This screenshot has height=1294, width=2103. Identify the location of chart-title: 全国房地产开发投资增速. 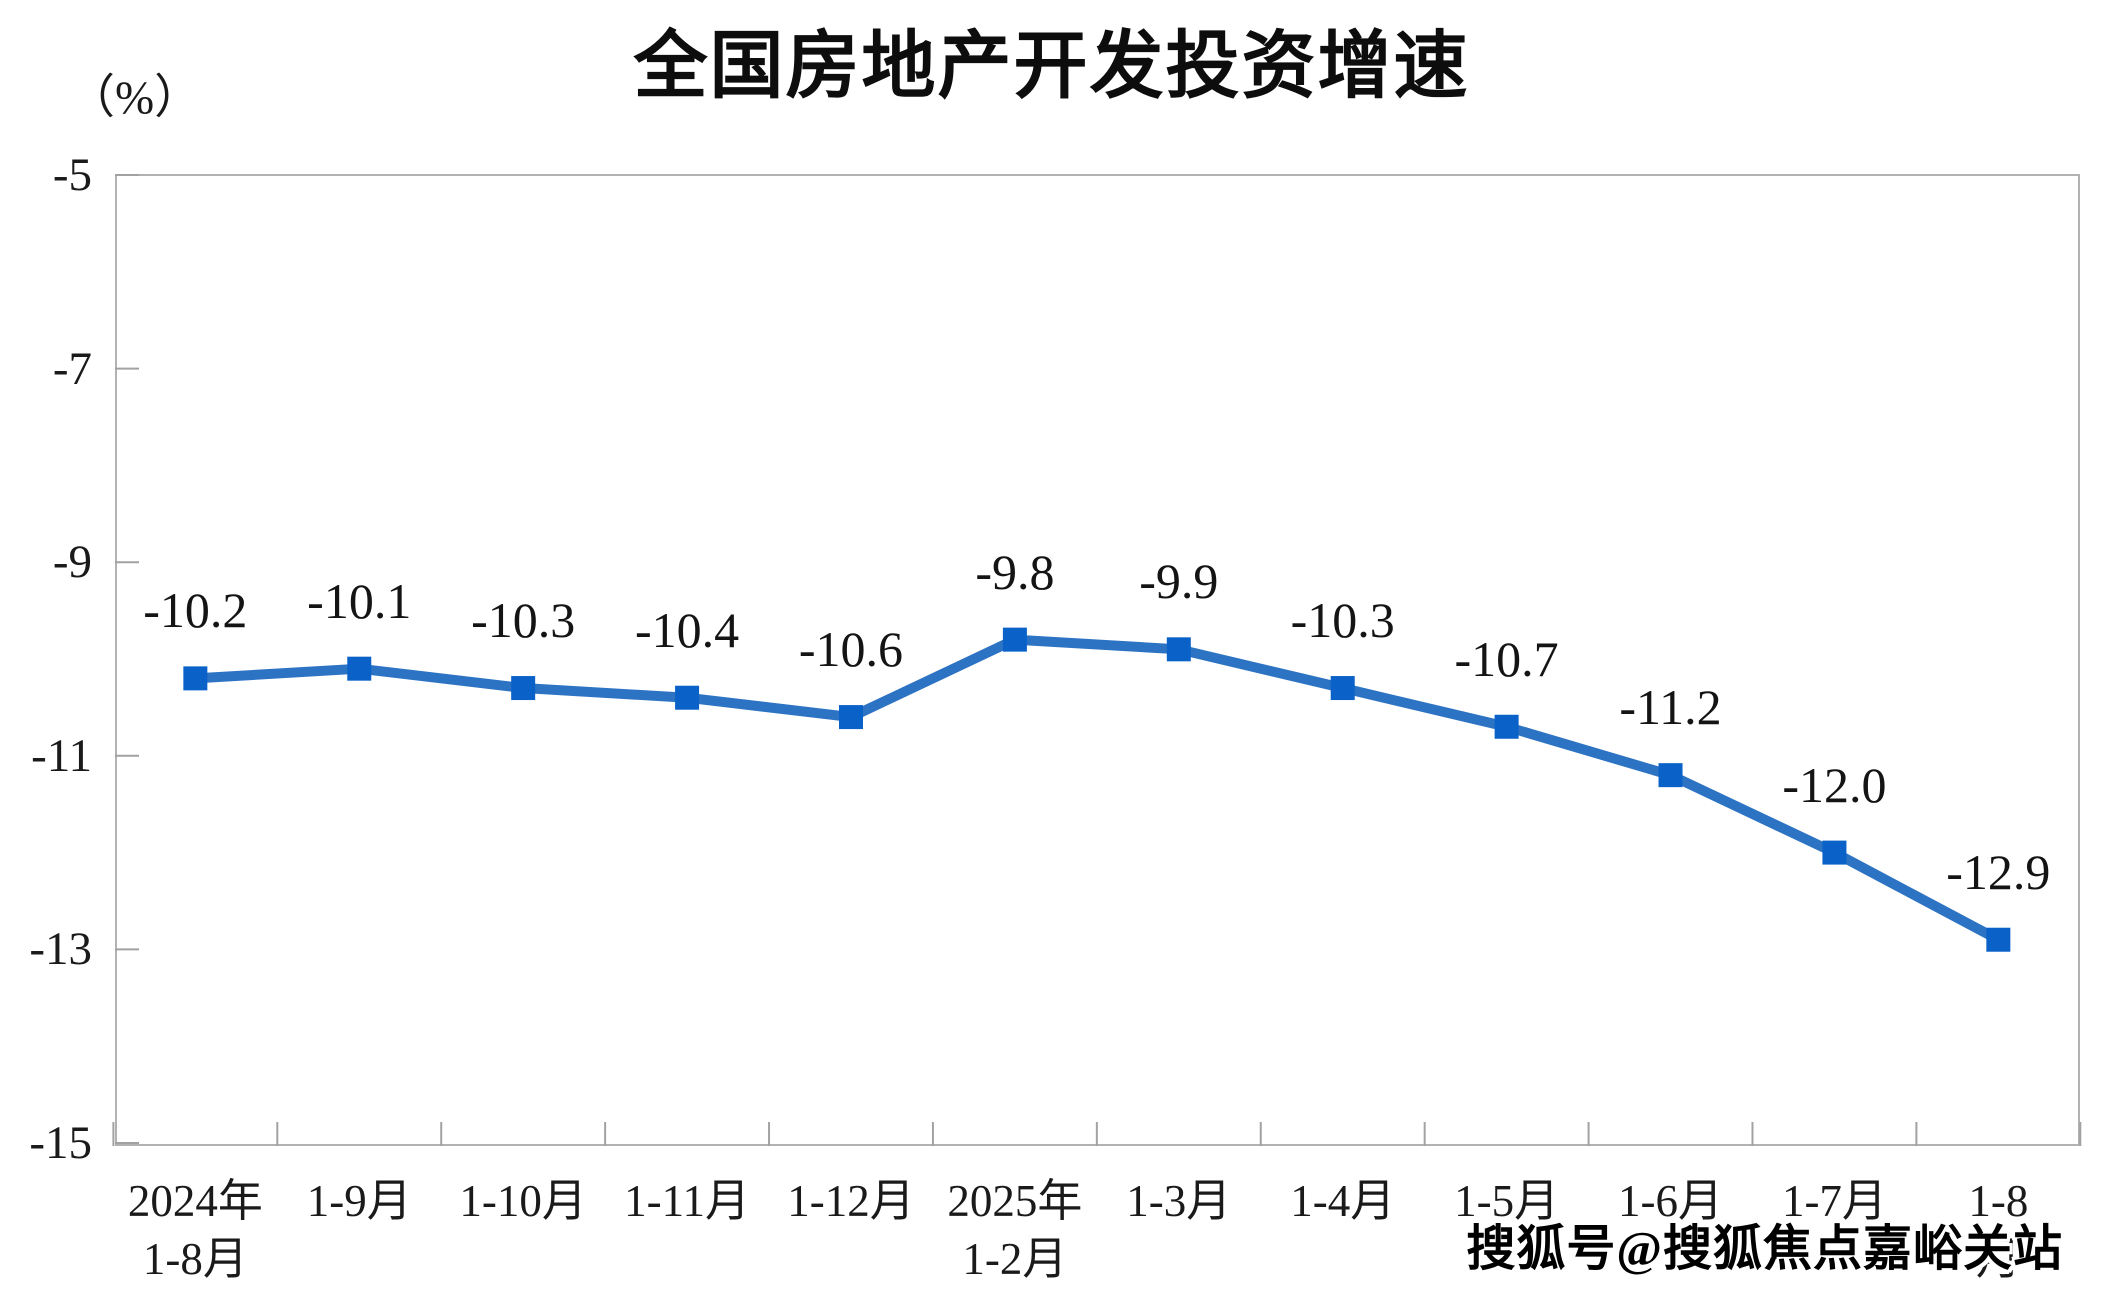
(1051, 65).